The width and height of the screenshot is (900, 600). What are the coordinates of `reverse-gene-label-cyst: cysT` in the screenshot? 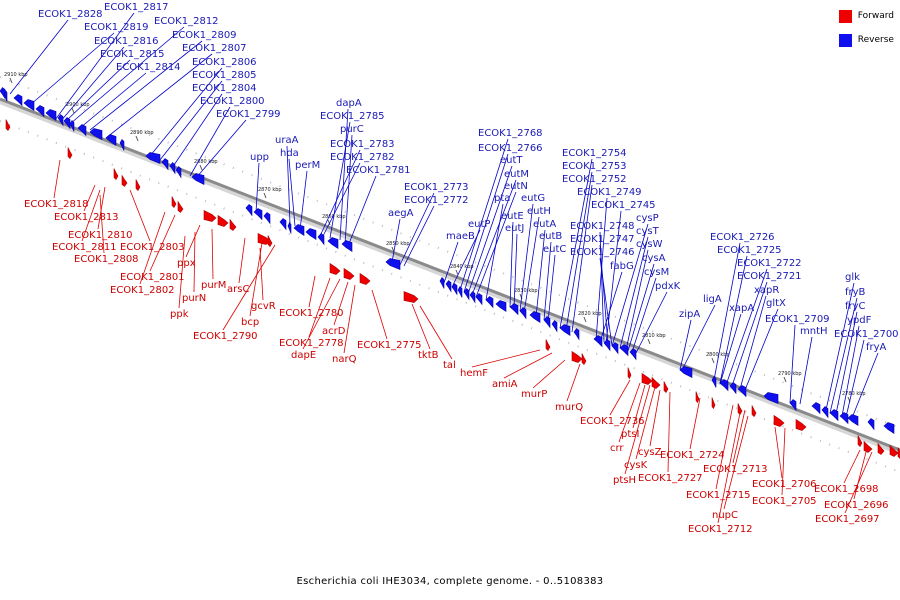 It's located at (648, 231).